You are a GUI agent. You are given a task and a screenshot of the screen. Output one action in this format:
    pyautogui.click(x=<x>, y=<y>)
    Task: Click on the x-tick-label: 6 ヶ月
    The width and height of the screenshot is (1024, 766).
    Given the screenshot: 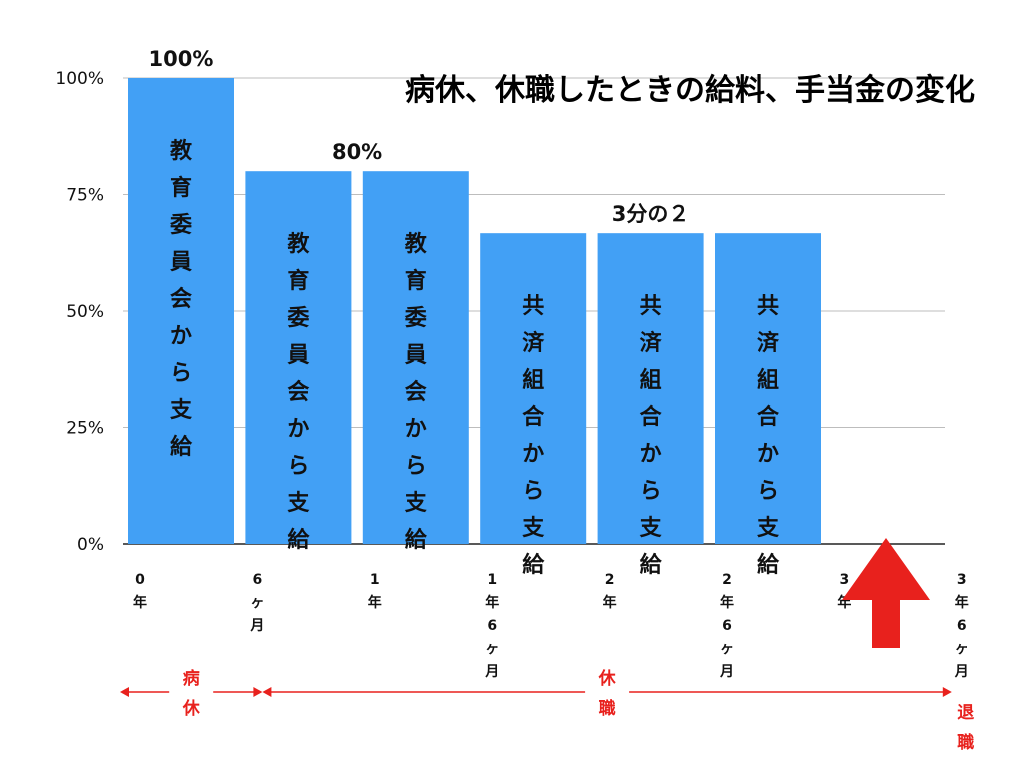 What is the action you would take?
    pyautogui.click(x=256, y=603)
    